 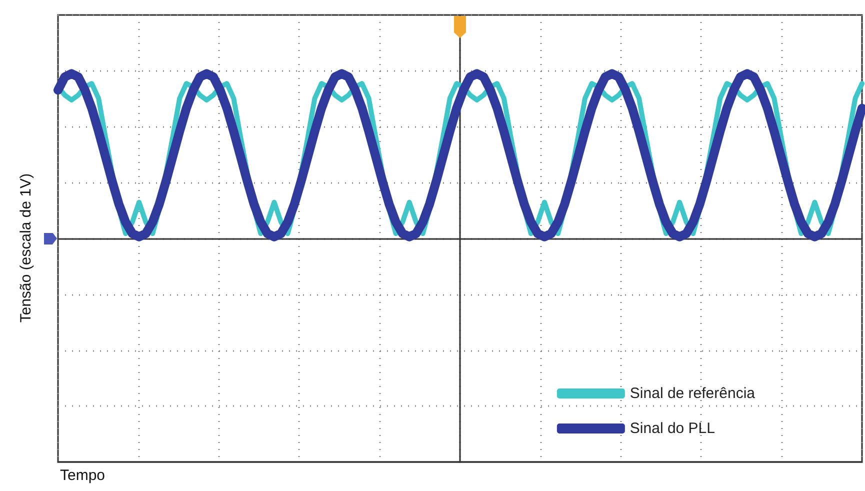 What do you see at coordinates (672, 428) in the screenshot?
I see `legend-label: Sinal do PLL` at bounding box center [672, 428].